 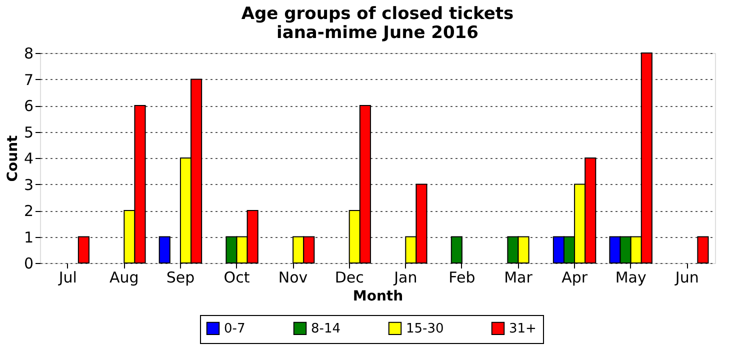 I want to click on y-tick-label: 4, so click(x=29, y=159).